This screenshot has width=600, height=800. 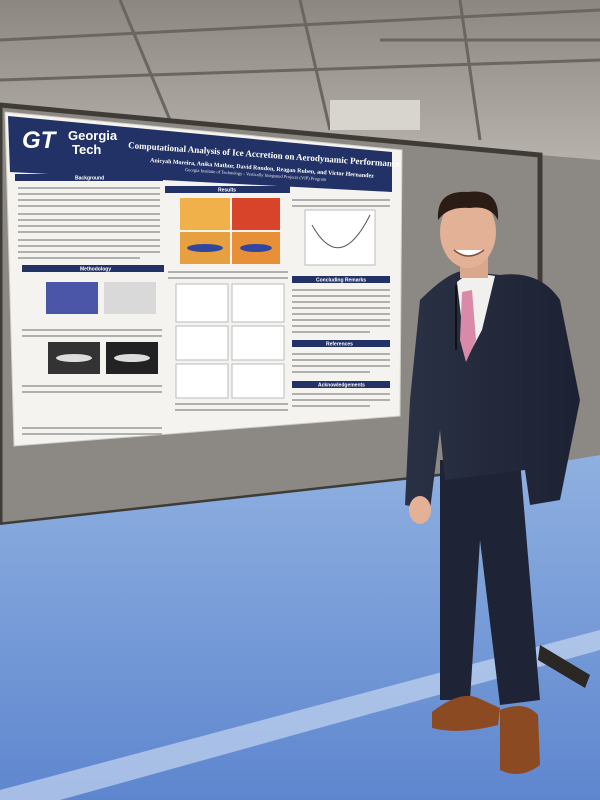 What do you see at coordinates (200, 154) in the screenshot?
I see `poster-header` at bounding box center [200, 154].